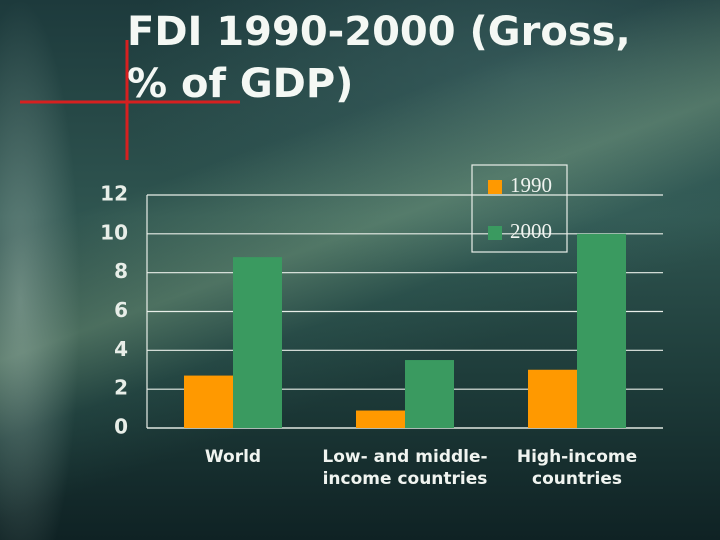 This screenshot has width=720, height=540. What do you see at coordinates (531, 231) in the screenshot?
I see `legend-label: 2000` at bounding box center [531, 231].